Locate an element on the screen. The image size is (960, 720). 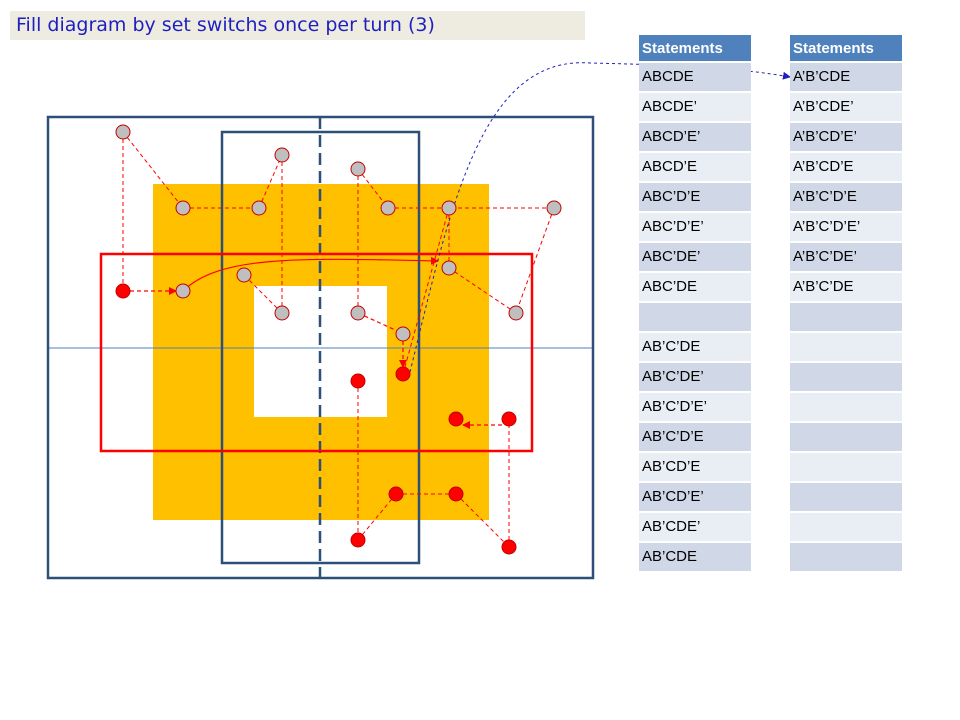
table-row: A’B’C’DE’ is located at coordinates (846, 258).